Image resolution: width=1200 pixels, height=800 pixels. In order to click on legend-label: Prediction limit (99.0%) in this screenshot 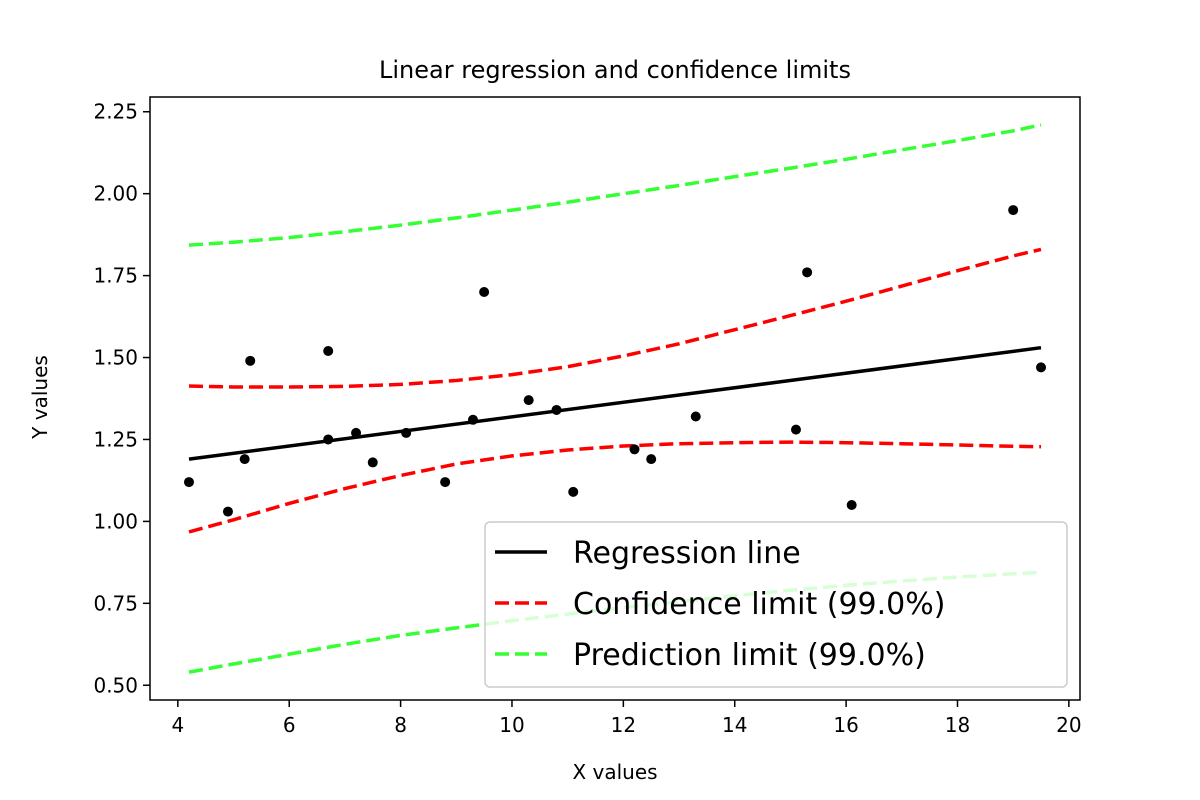, I will do `click(749, 655)`.